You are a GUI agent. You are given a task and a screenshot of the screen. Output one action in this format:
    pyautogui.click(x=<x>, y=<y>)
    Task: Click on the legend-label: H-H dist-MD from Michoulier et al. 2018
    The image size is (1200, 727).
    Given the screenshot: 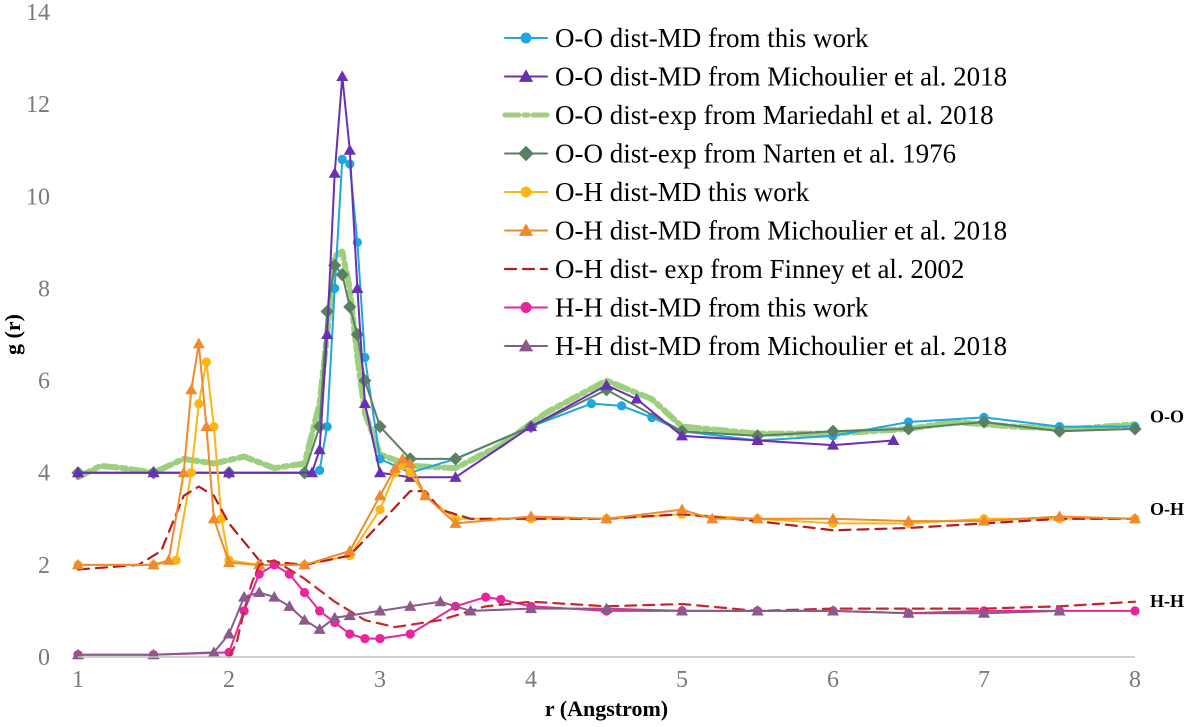 What is the action you would take?
    pyautogui.click(x=781, y=346)
    